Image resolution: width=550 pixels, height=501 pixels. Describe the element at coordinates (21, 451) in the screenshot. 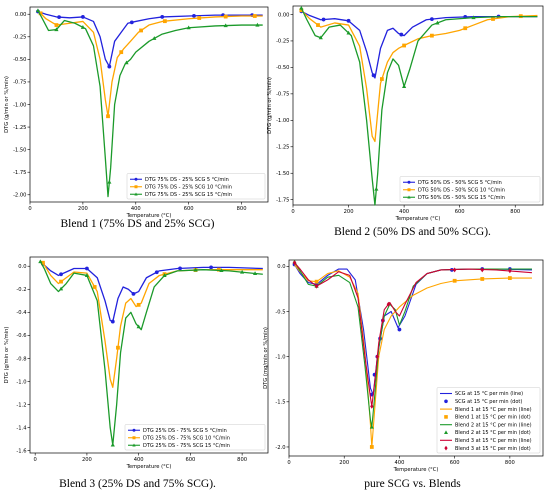

I see `y-tick-label: -1.6` at that location.